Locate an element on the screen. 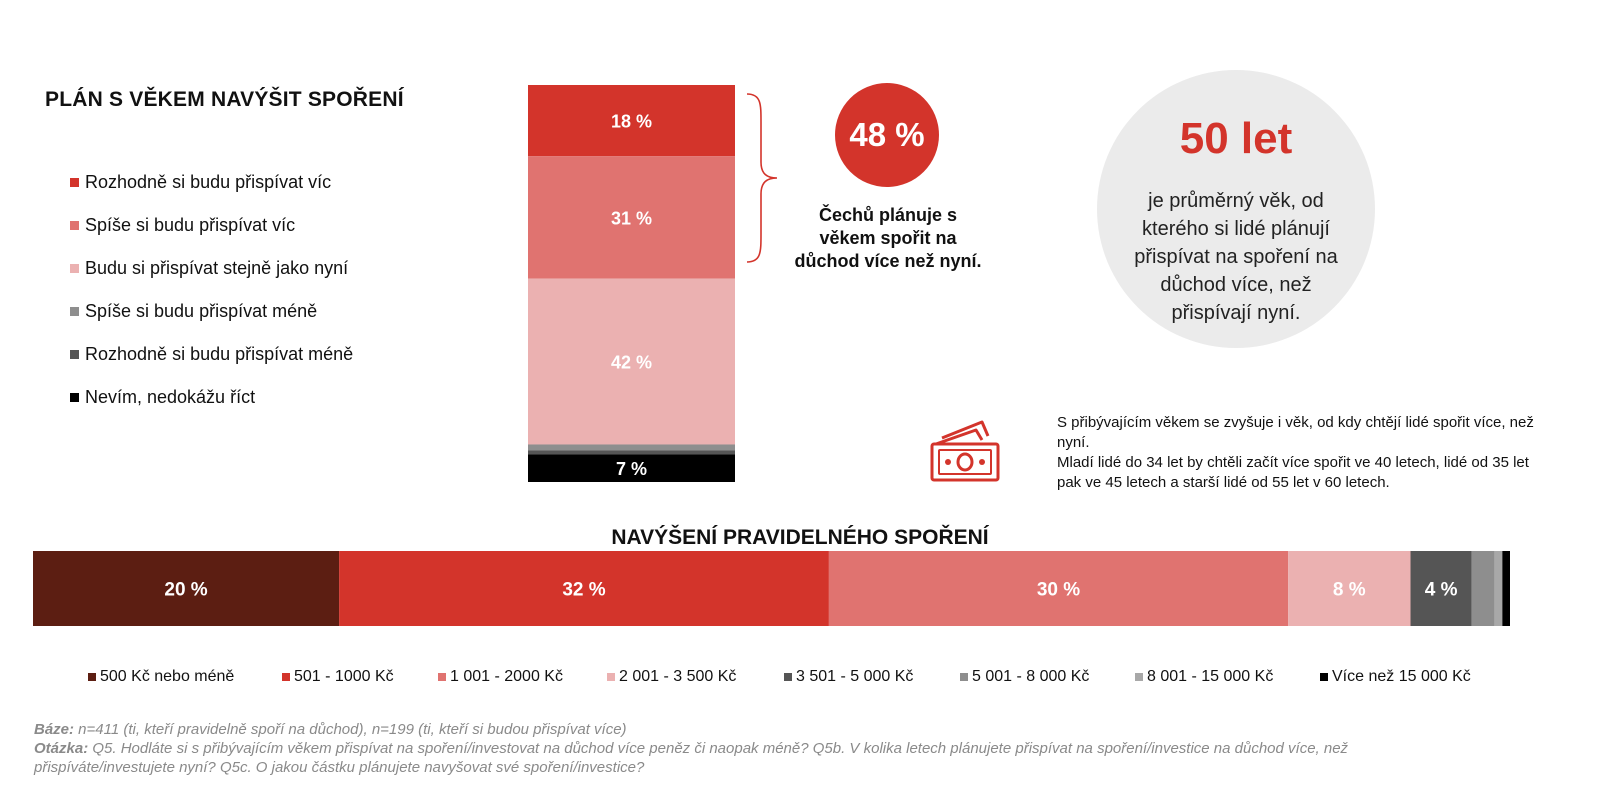  hbar-label: 4 % is located at coordinates (1441, 590).